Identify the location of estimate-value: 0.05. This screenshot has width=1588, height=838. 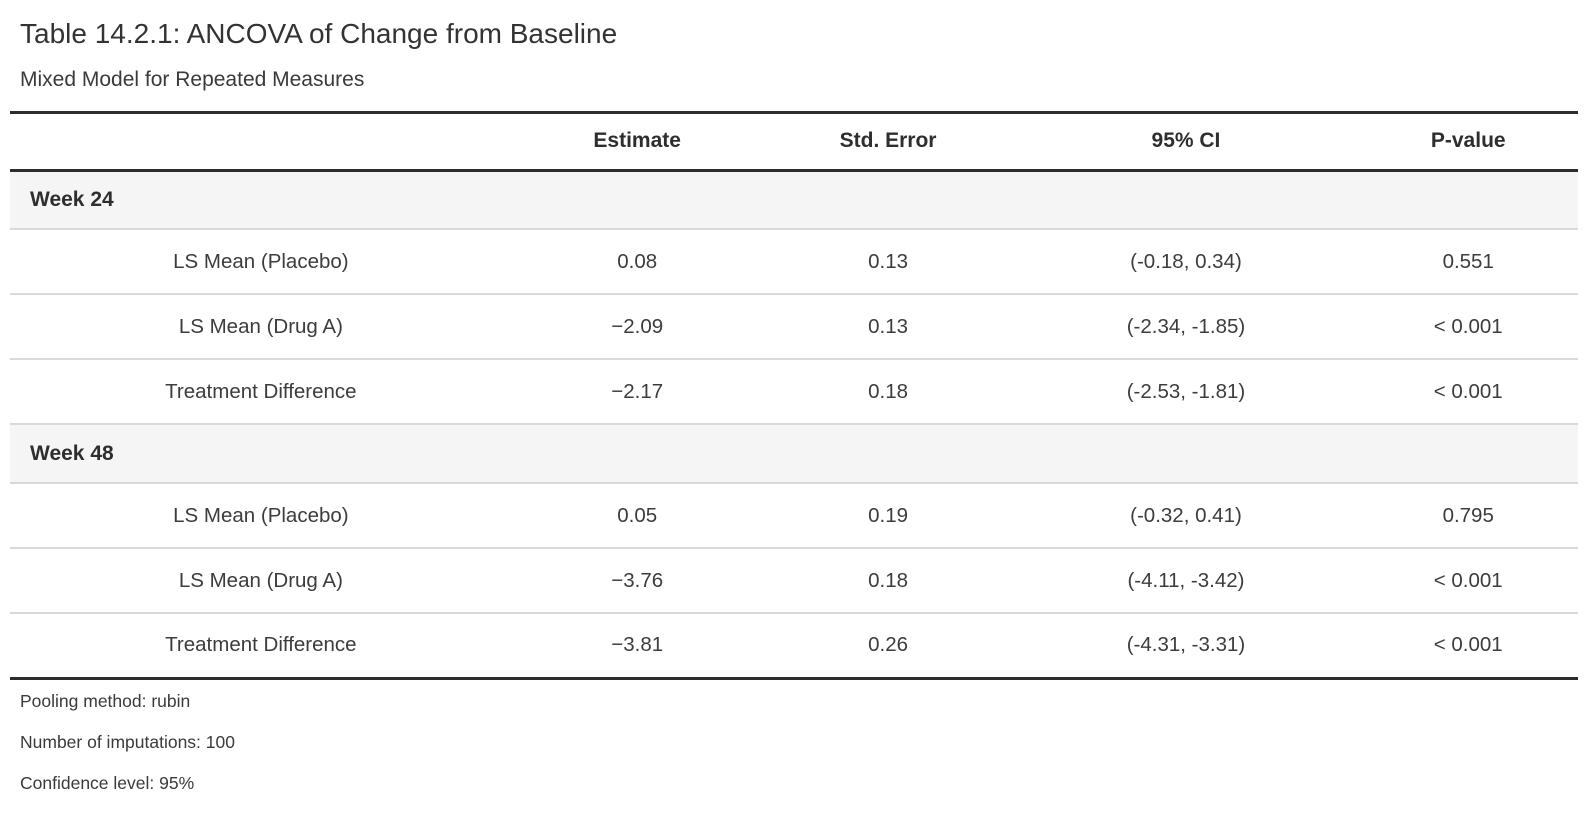
(637, 515).